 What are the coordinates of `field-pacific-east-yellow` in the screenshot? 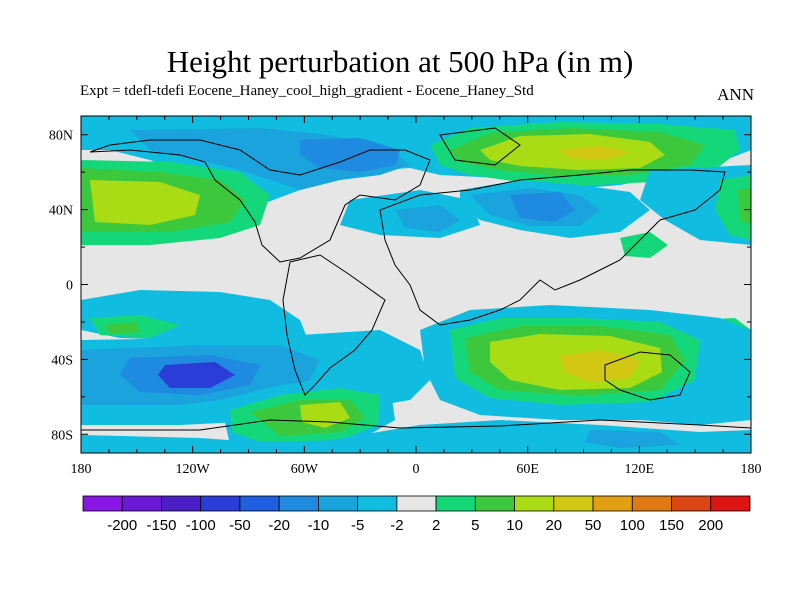 It's located at (145, 202).